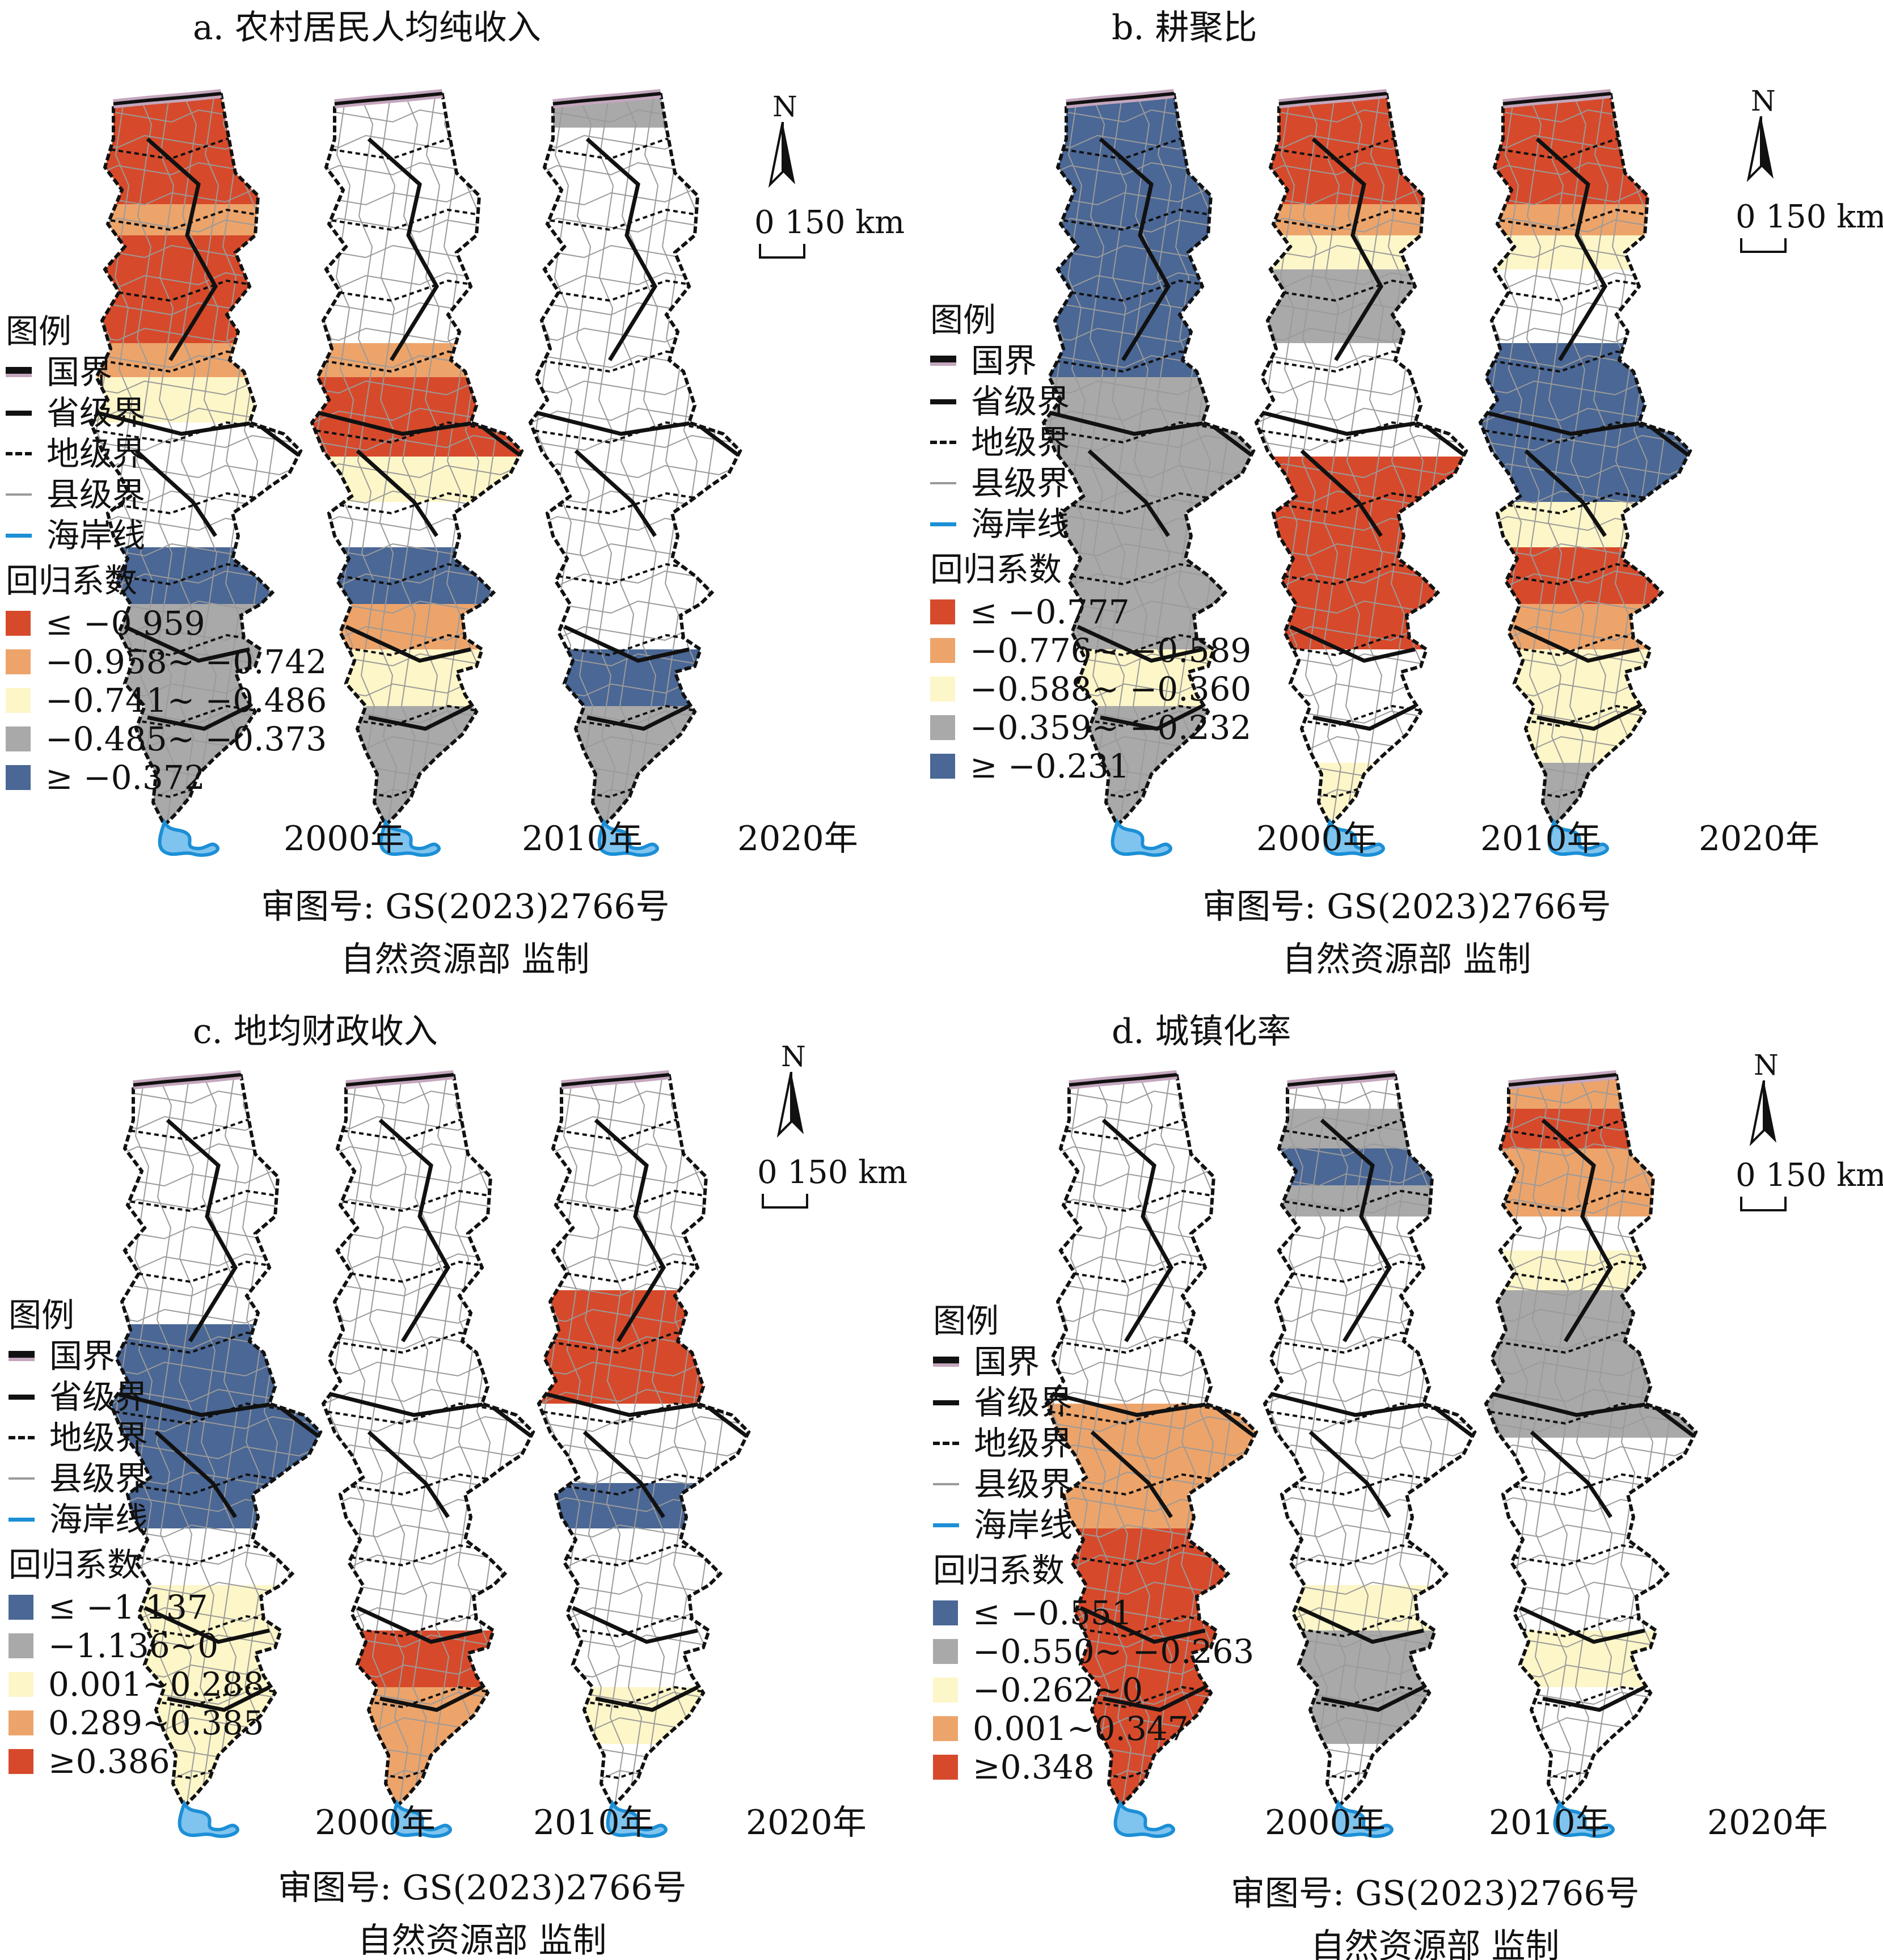  I want to click on legend-class-label: −0.550~ −0.263, so click(1114, 1652).